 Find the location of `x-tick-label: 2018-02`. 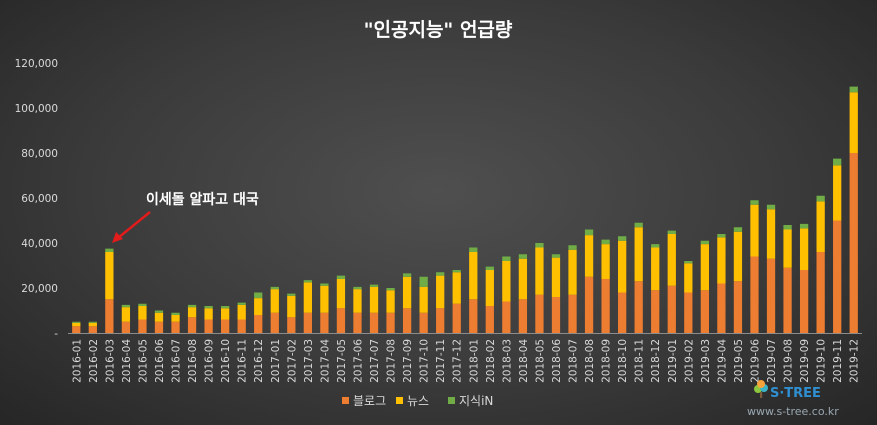

x-tick-label: 2018-02 is located at coordinates (491, 361).